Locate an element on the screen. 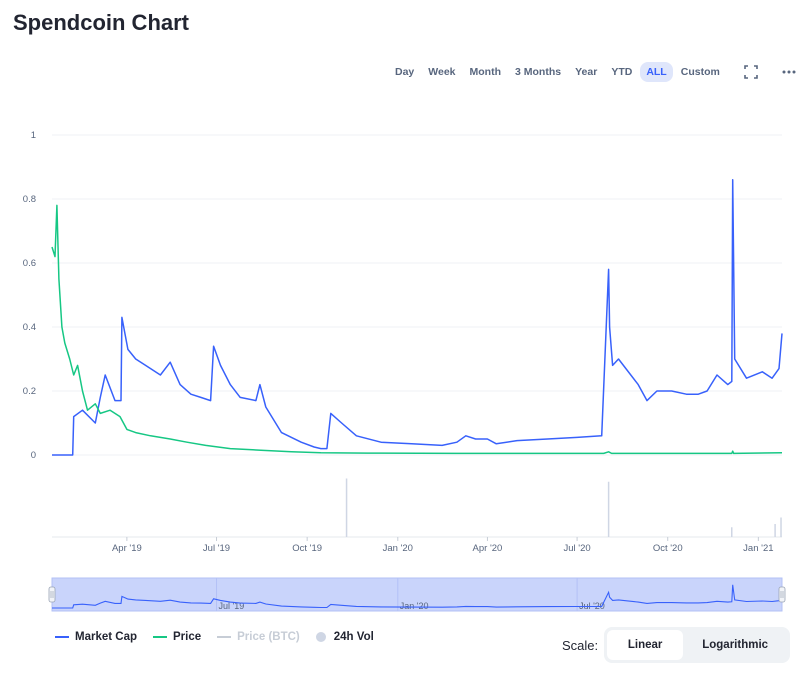  legend-price-btc-label: Price (BTC) is located at coordinates (268, 637).